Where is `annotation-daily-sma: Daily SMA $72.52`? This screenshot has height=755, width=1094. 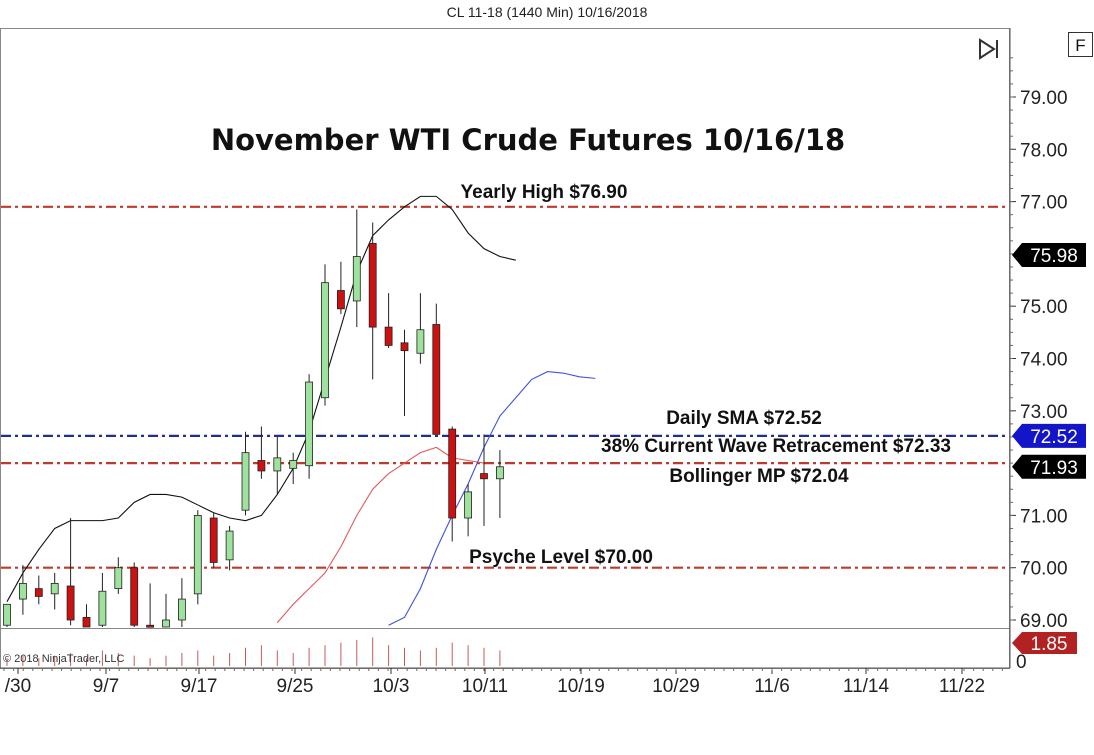 annotation-daily-sma: Daily SMA $72.52 is located at coordinates (744, 418).